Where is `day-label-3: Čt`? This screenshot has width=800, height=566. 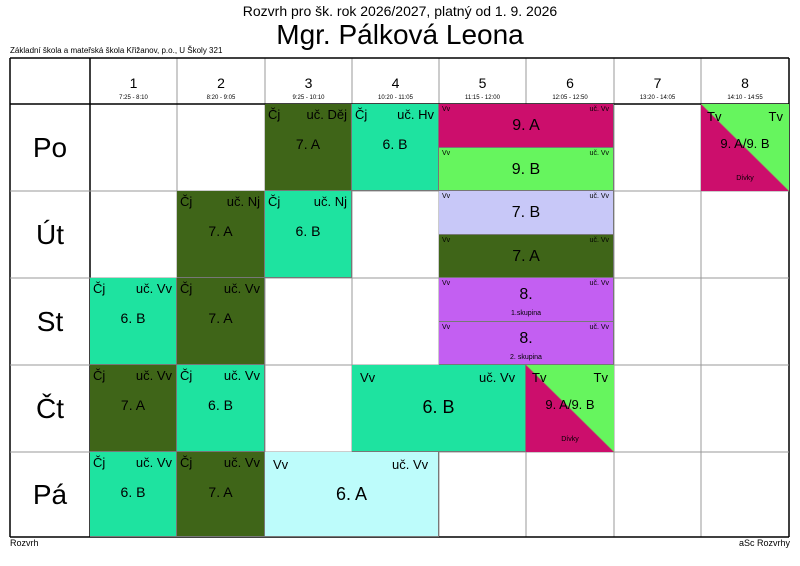 day-label-3: Čt is located at coordinates (50, 408).